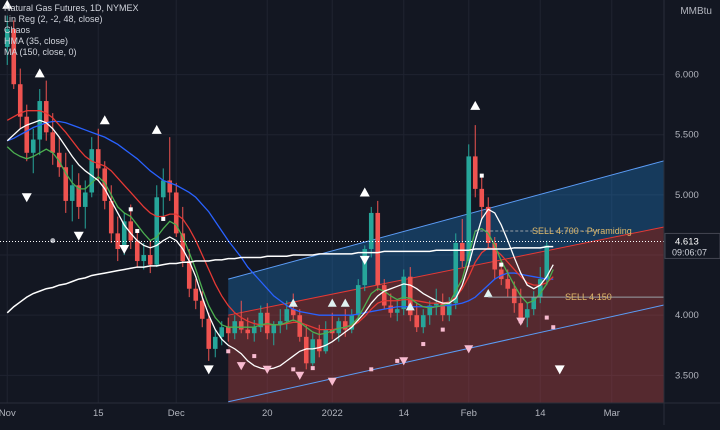 The width and height of the screenshot is (720, 430). Describe the element at coordinates (40, 52) in the screenshot. I see `legend-item-ma: MA (150, close, 0)` at that location.